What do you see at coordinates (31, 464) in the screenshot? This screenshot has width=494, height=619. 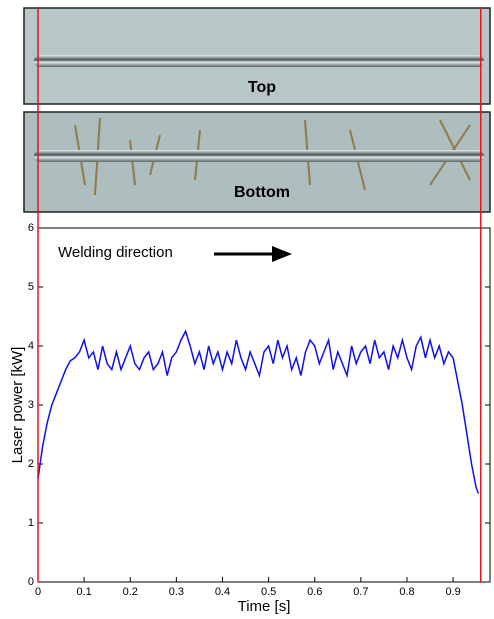 I see `y-tick-label: 2` at bounding box center [31, 464].